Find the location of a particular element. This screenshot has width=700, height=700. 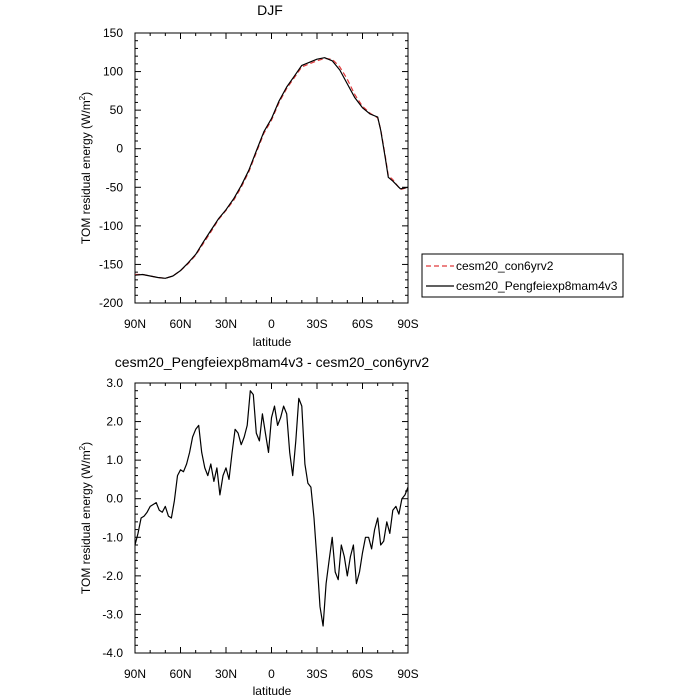

top-chart-title: DJF is located at coordinates (270, 10).